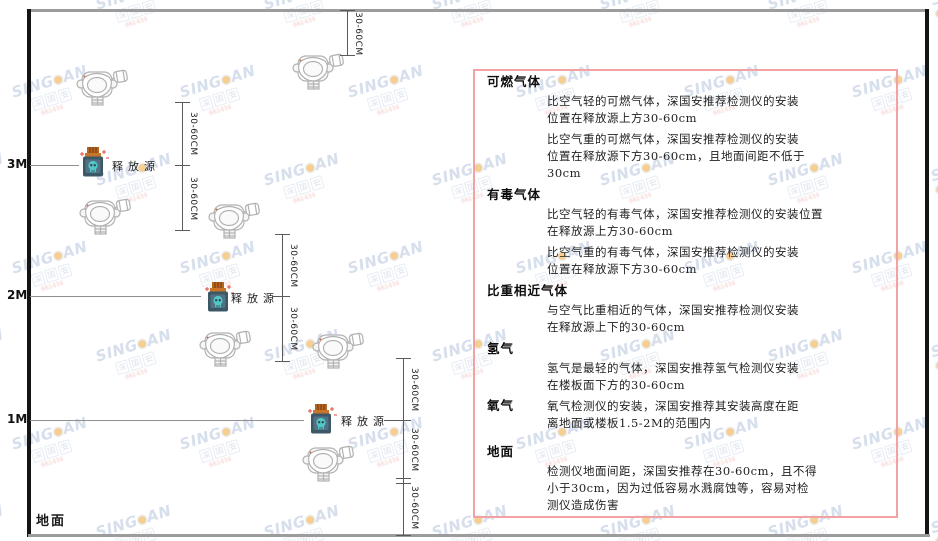  Describe the element at coordinates (718, 223) in the screenshot. I see `section-paragraph: 比空气轻的有毒气体，深国安推荐检测仪的安装位置 在释放源上方30-60cm` at that location.